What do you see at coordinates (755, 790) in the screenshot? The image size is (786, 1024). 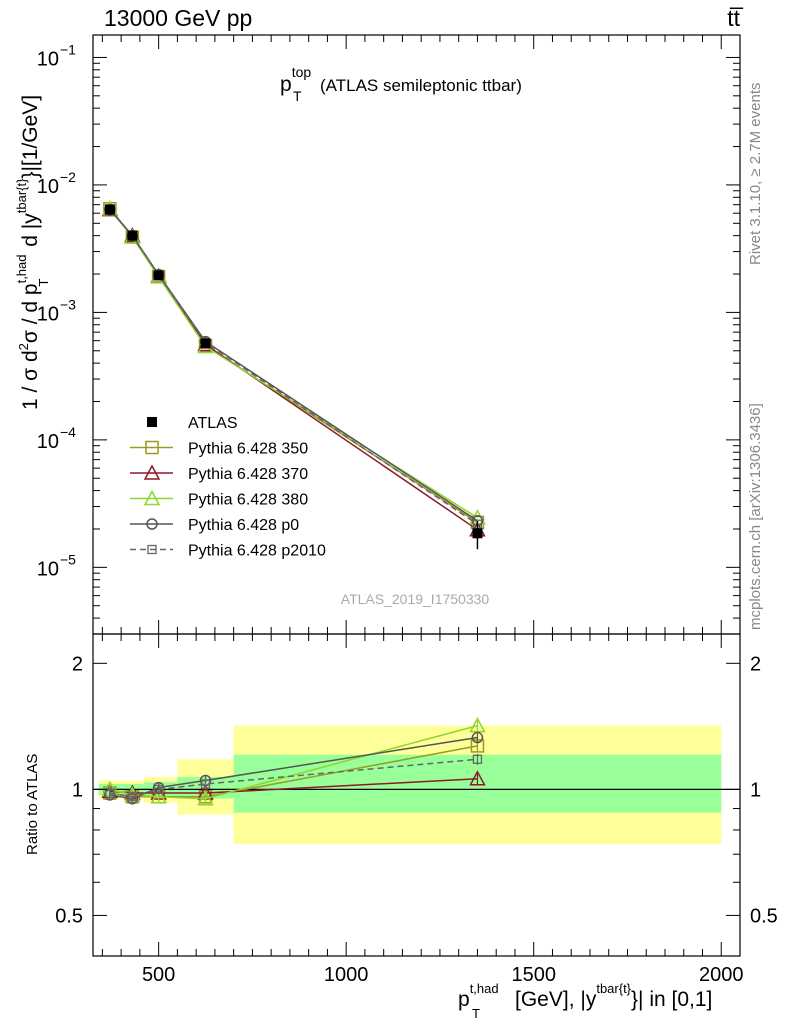 I see `ratio-ytick-label-right: 1` at bounding box center [755, 790].